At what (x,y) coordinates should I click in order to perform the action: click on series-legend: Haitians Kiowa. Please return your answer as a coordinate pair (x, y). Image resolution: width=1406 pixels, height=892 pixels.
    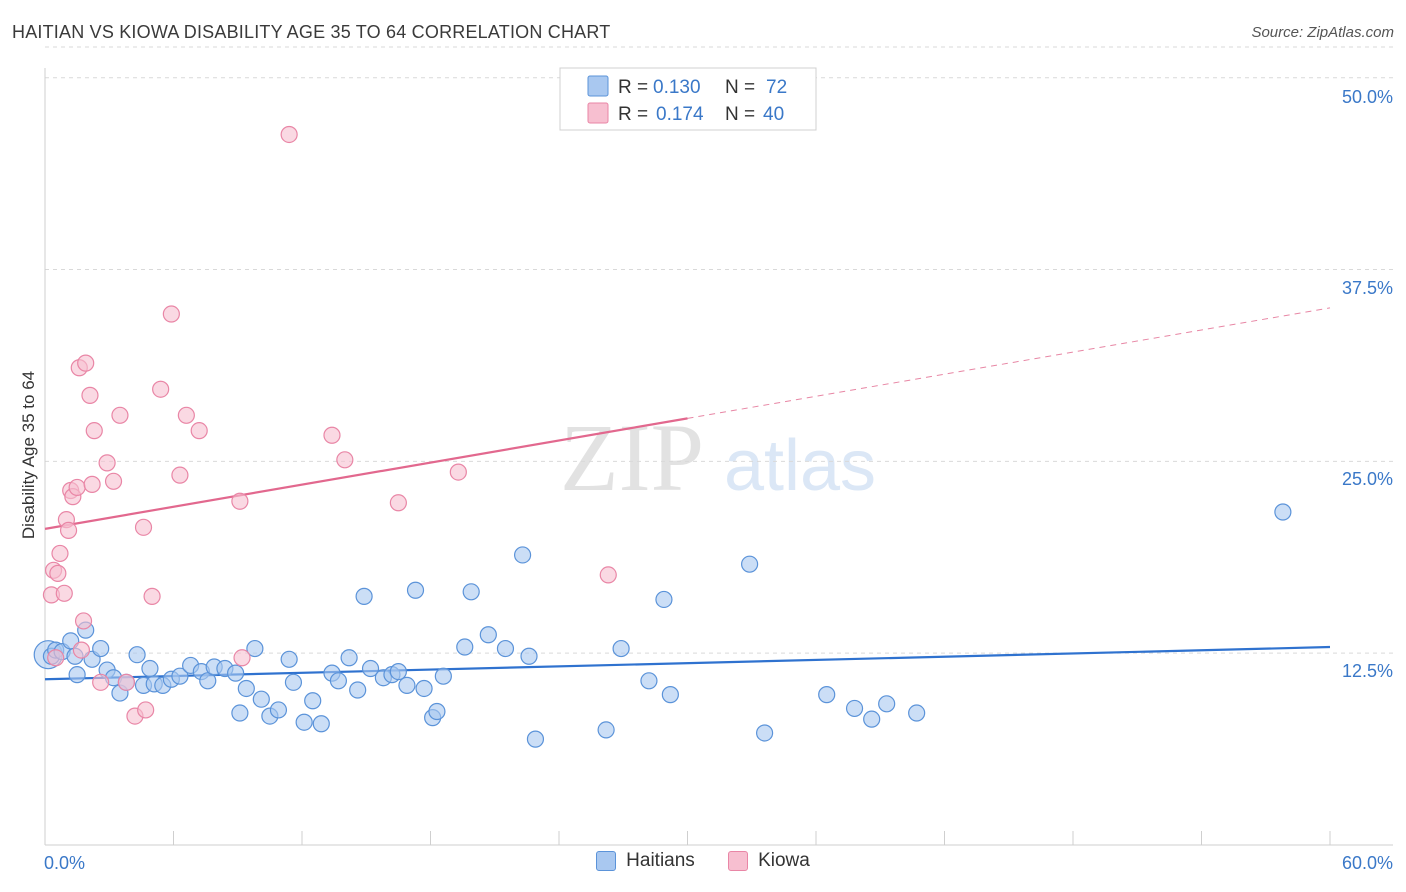
    Looking at the image, I should click on (703, 863).